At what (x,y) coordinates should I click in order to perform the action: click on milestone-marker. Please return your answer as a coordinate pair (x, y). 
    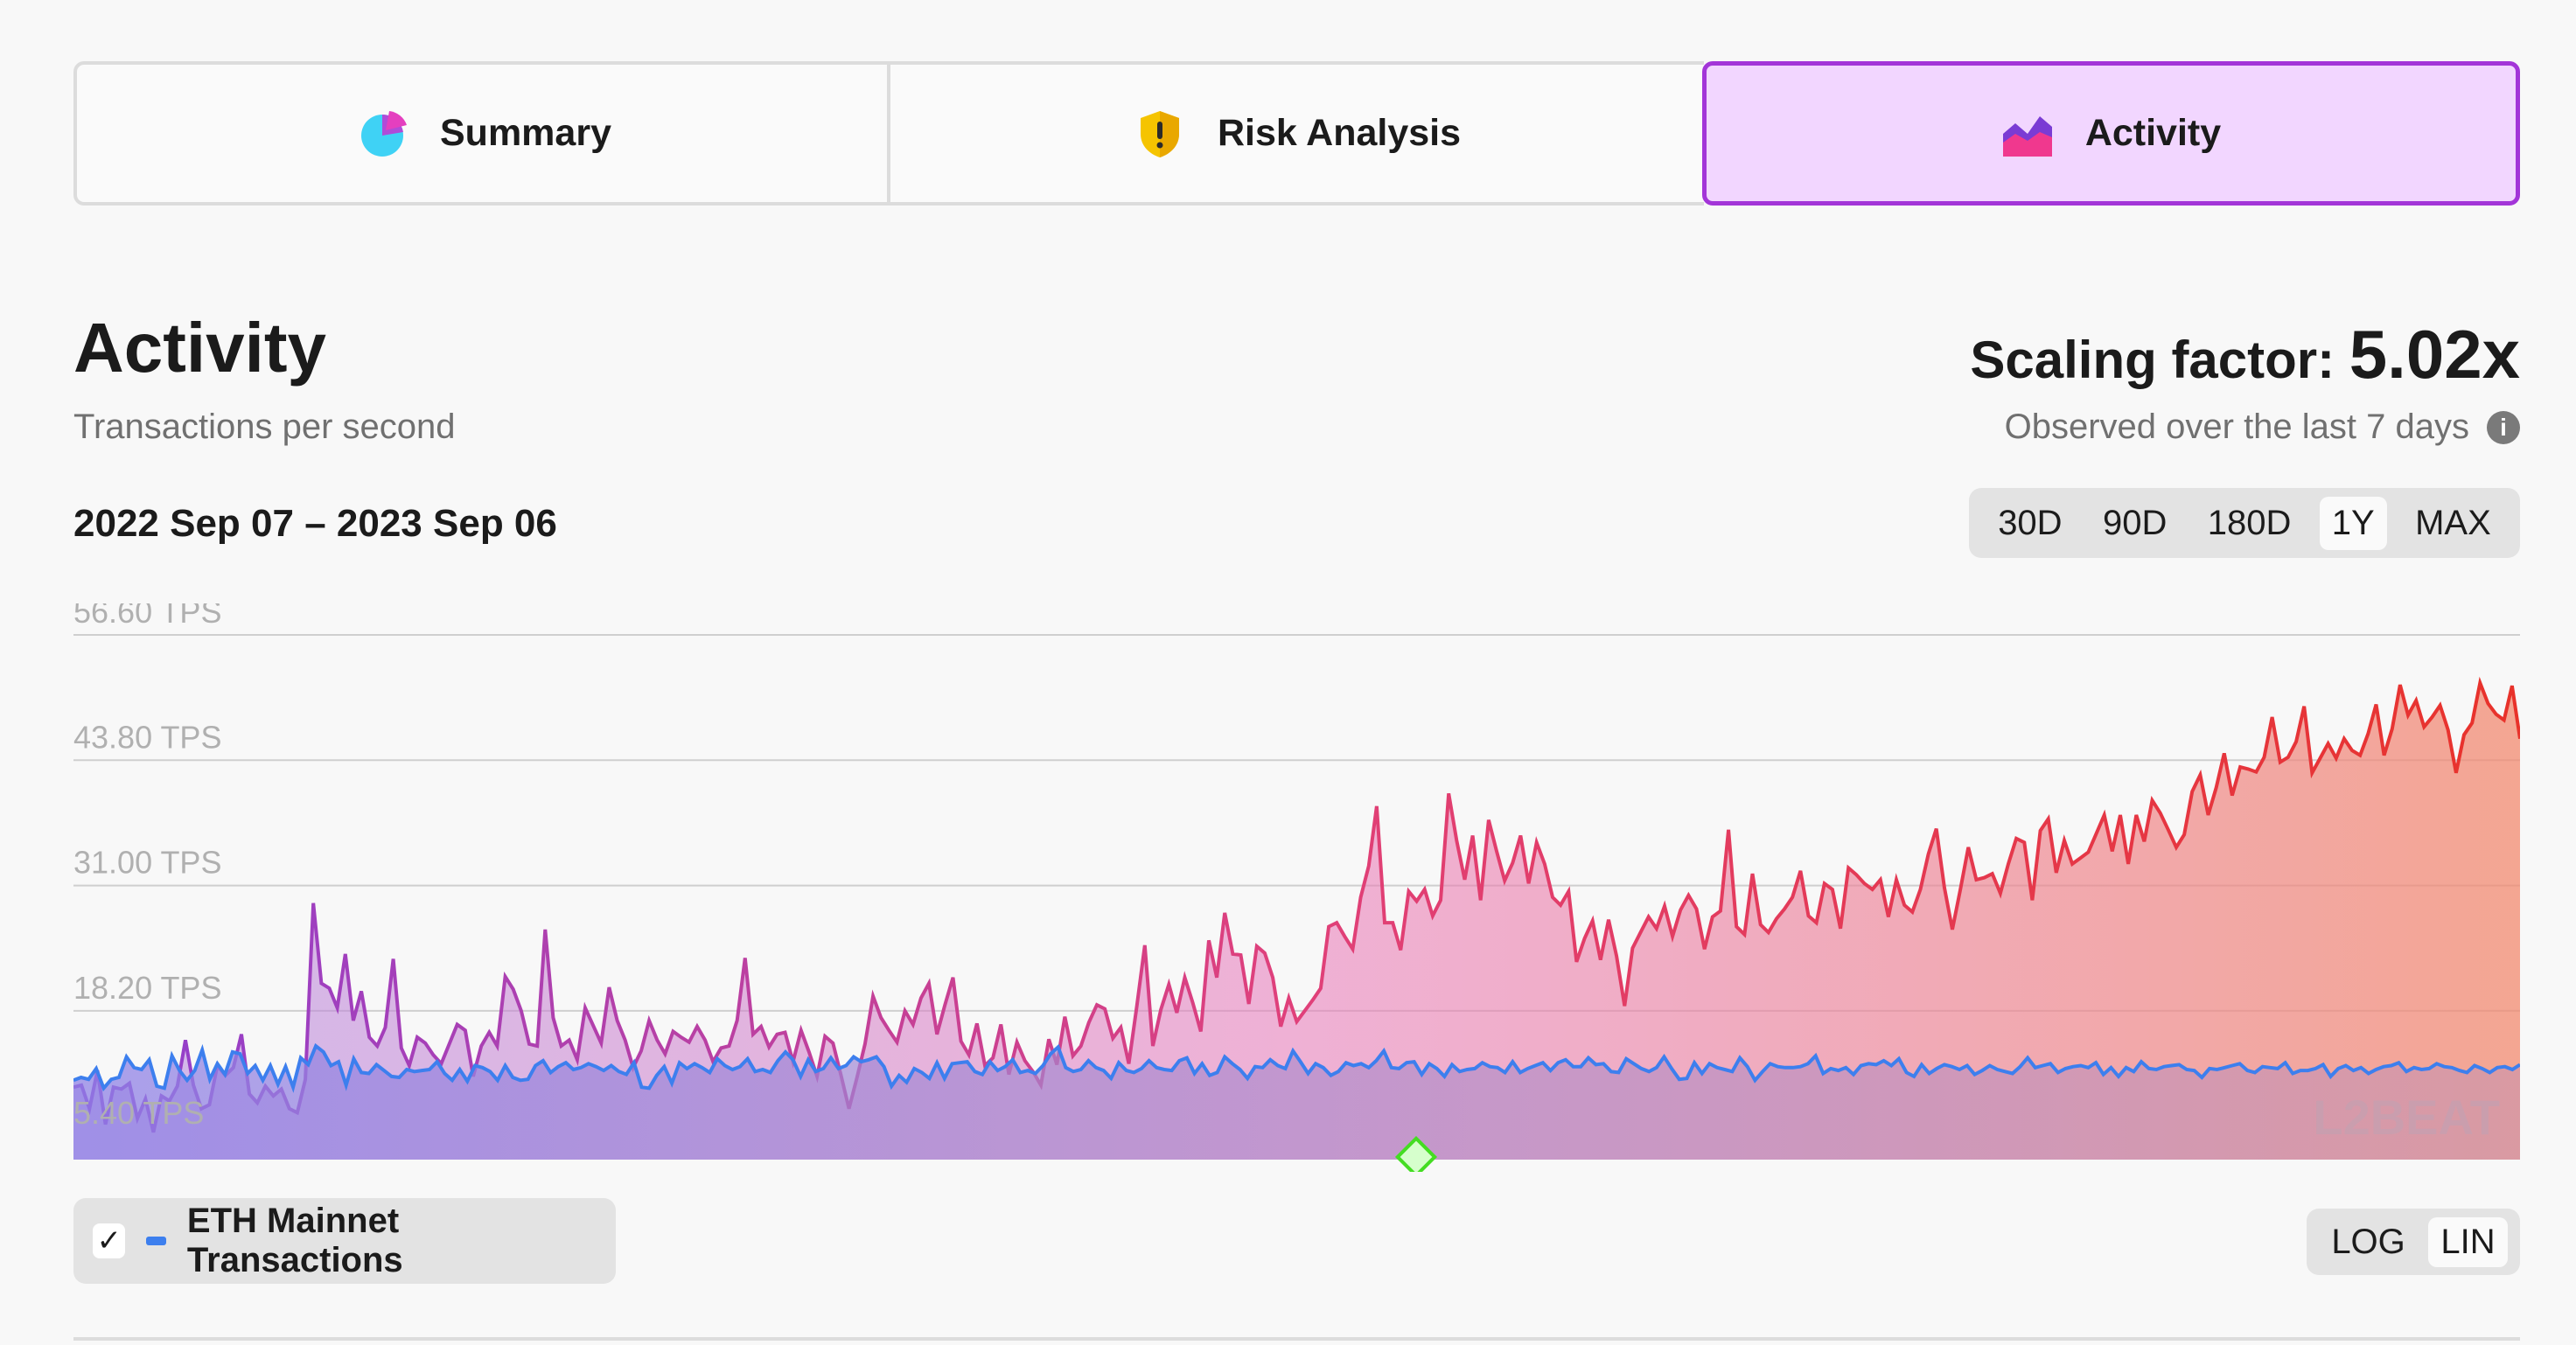
    Looking at the image, I should click on (1416, 1153).